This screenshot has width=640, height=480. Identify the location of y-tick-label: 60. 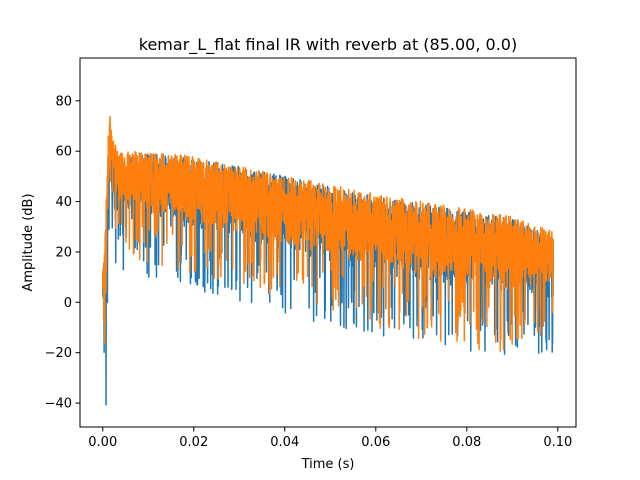
(63, 152).